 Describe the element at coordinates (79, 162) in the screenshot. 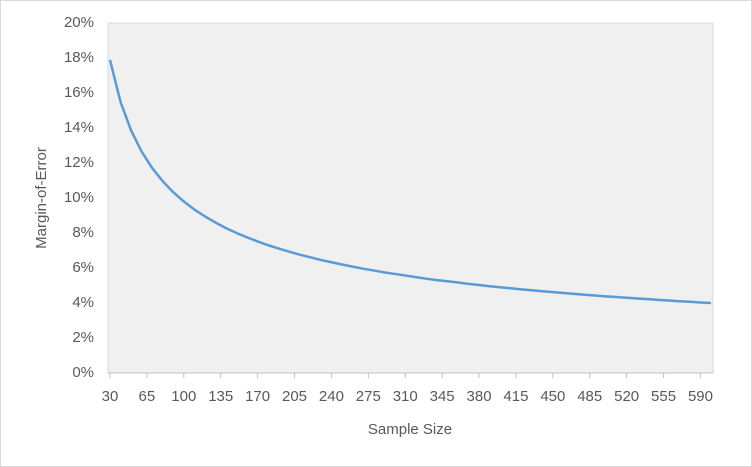

I see `y-tick-label: 12%` at that location.